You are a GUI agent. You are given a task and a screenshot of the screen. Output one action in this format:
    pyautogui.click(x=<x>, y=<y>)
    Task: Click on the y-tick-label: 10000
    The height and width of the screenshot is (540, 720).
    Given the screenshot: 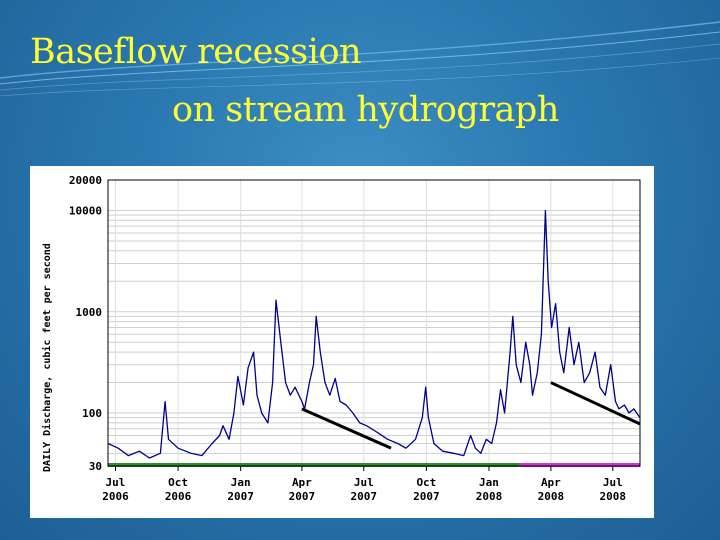 What is the action you would take?
    pyautogui.click(x=85, y=210)
    